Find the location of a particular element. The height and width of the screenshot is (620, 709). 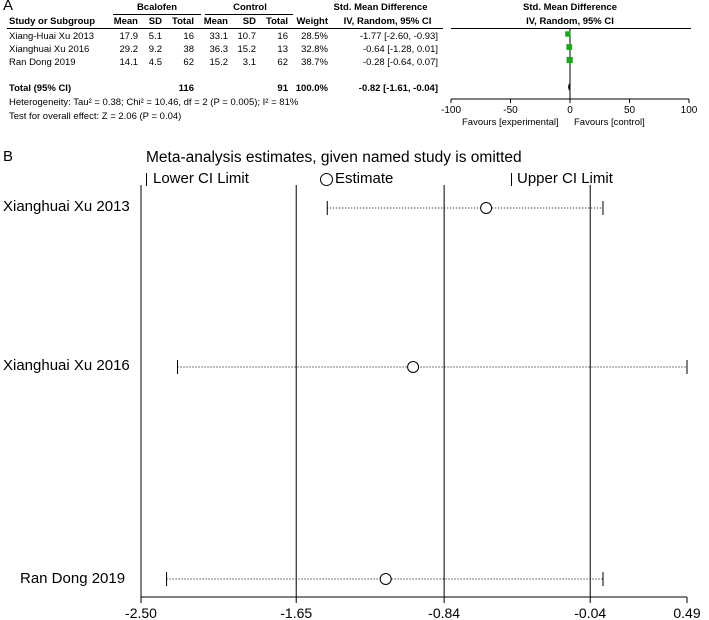

total1-cell: 16 is located at coordinates (188, 36).